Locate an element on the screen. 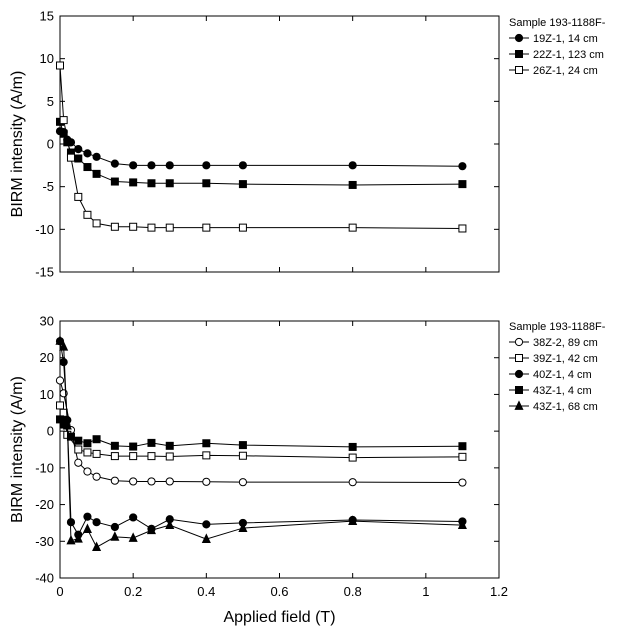 Image resolution: width=627 pixels, height=641 pixels. legend-entry: 39Z-1, 42 cm is located at coordinates (553, 359).